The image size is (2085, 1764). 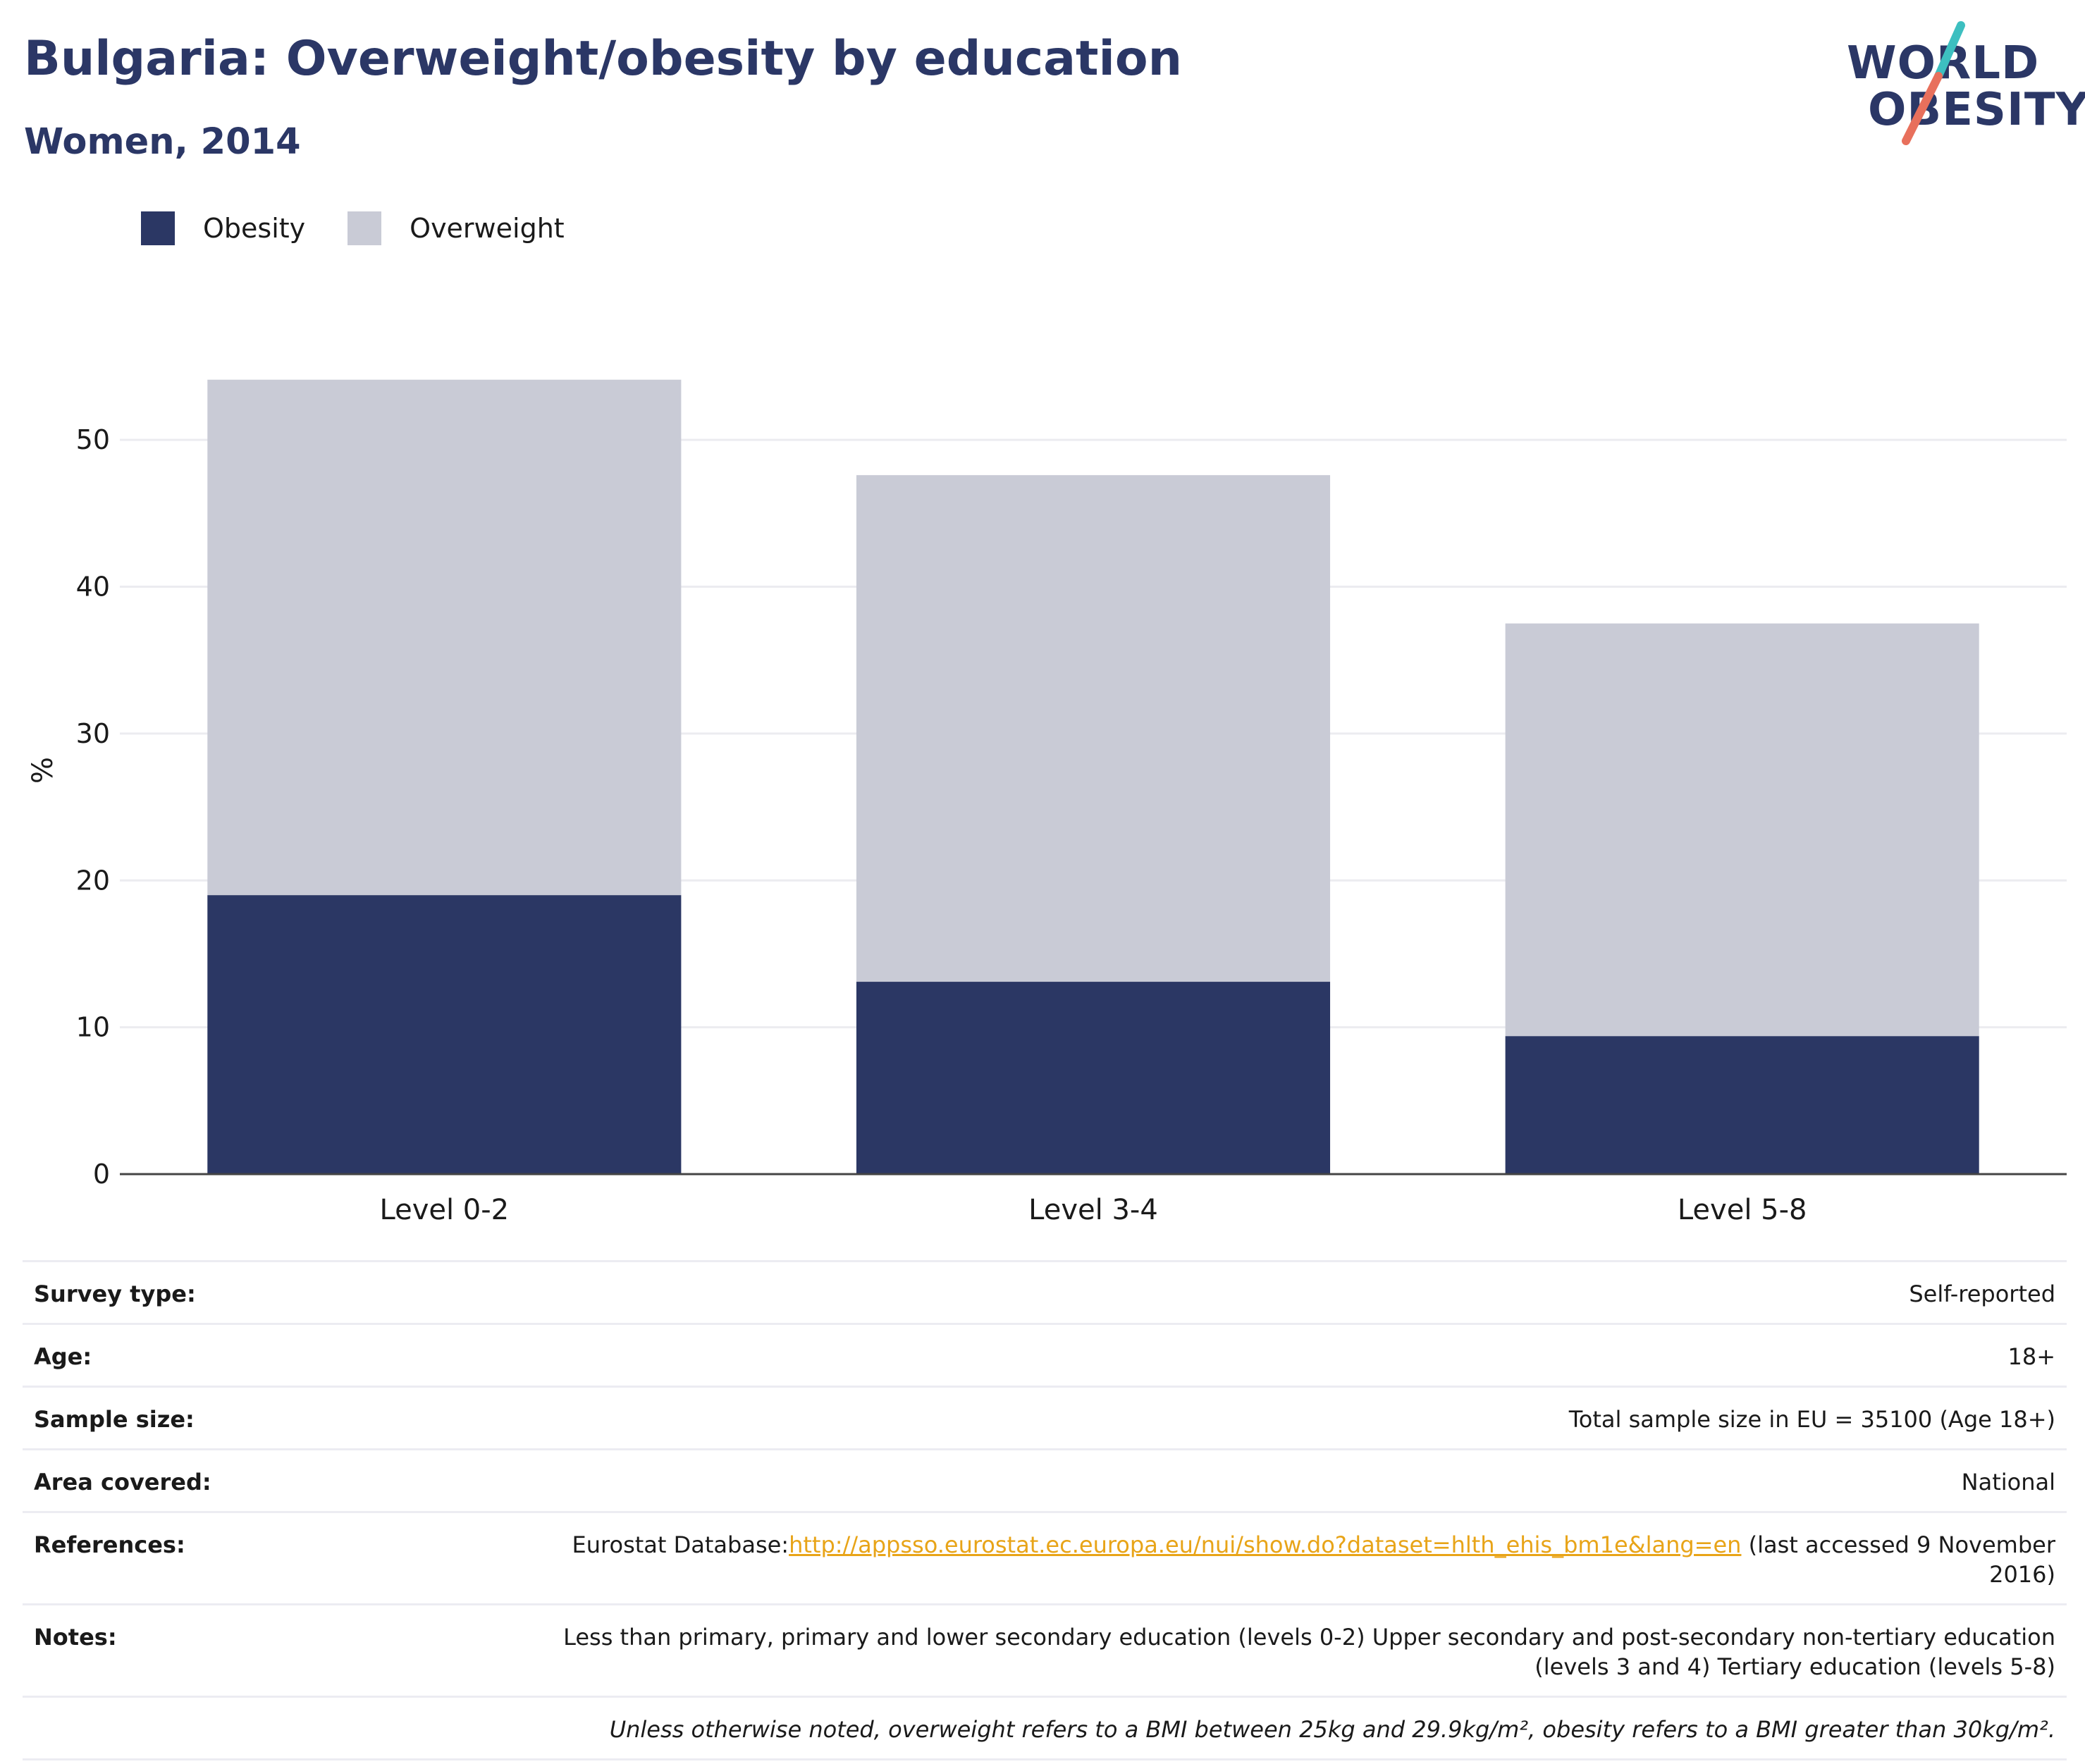 What do you see at coordinates (115, 1294) in the screenshot?
I see `info-label: Survey type:` at bounding box center [115, 1294].